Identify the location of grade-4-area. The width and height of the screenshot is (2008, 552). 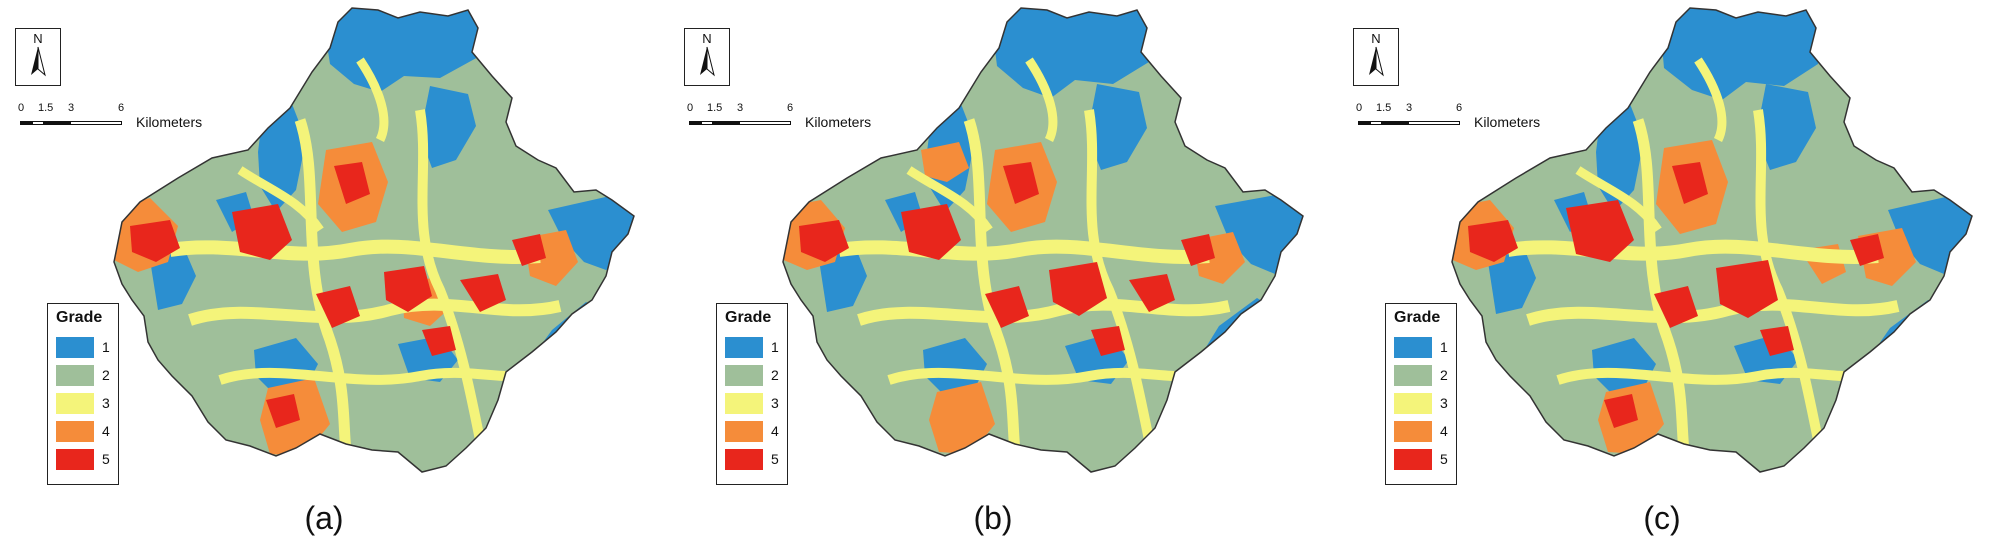
(945, 162).